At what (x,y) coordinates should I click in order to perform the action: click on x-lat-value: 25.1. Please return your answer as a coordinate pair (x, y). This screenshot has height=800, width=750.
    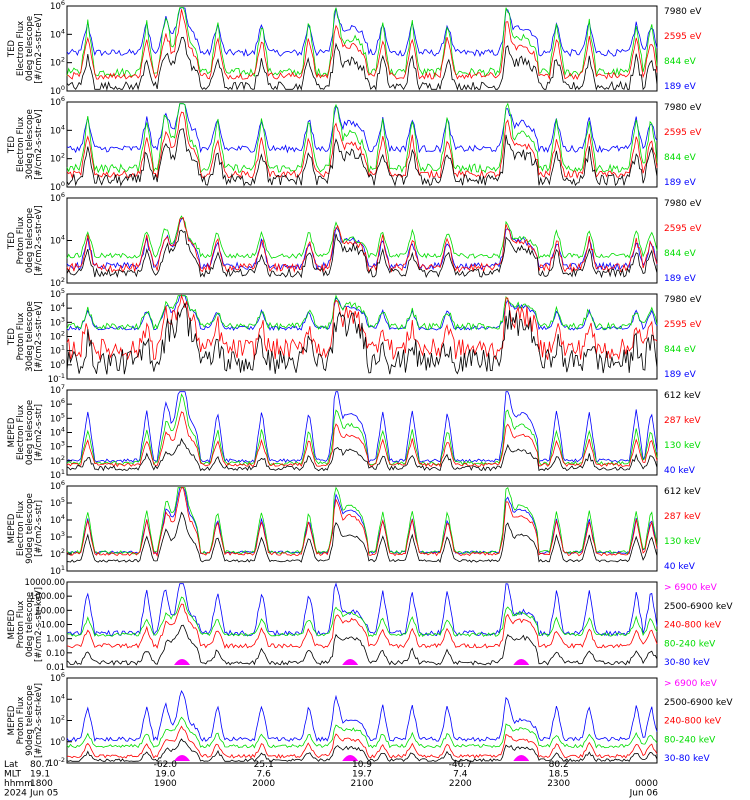
    Looking at the image, I should click on (264, 765).